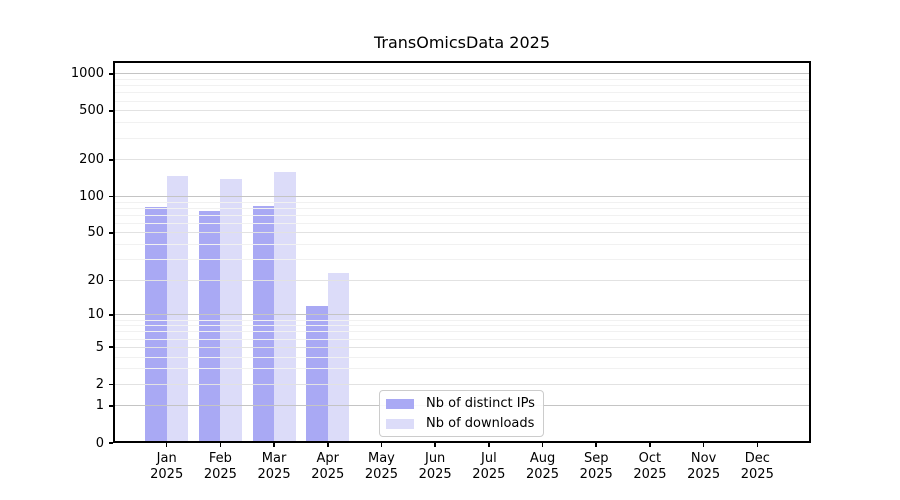  I want to click on legend-label-distinct-ips: Nb of distinct IPs, so click(480, 403).